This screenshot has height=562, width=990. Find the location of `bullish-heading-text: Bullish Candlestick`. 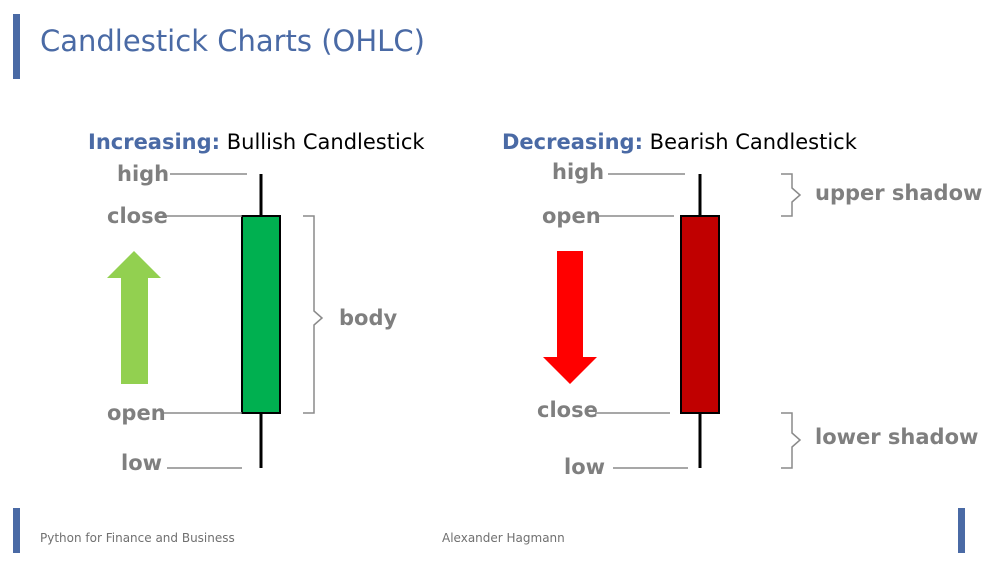

bullish-heading-text: Bullish Candlestick is located at coordinates (322, 142).